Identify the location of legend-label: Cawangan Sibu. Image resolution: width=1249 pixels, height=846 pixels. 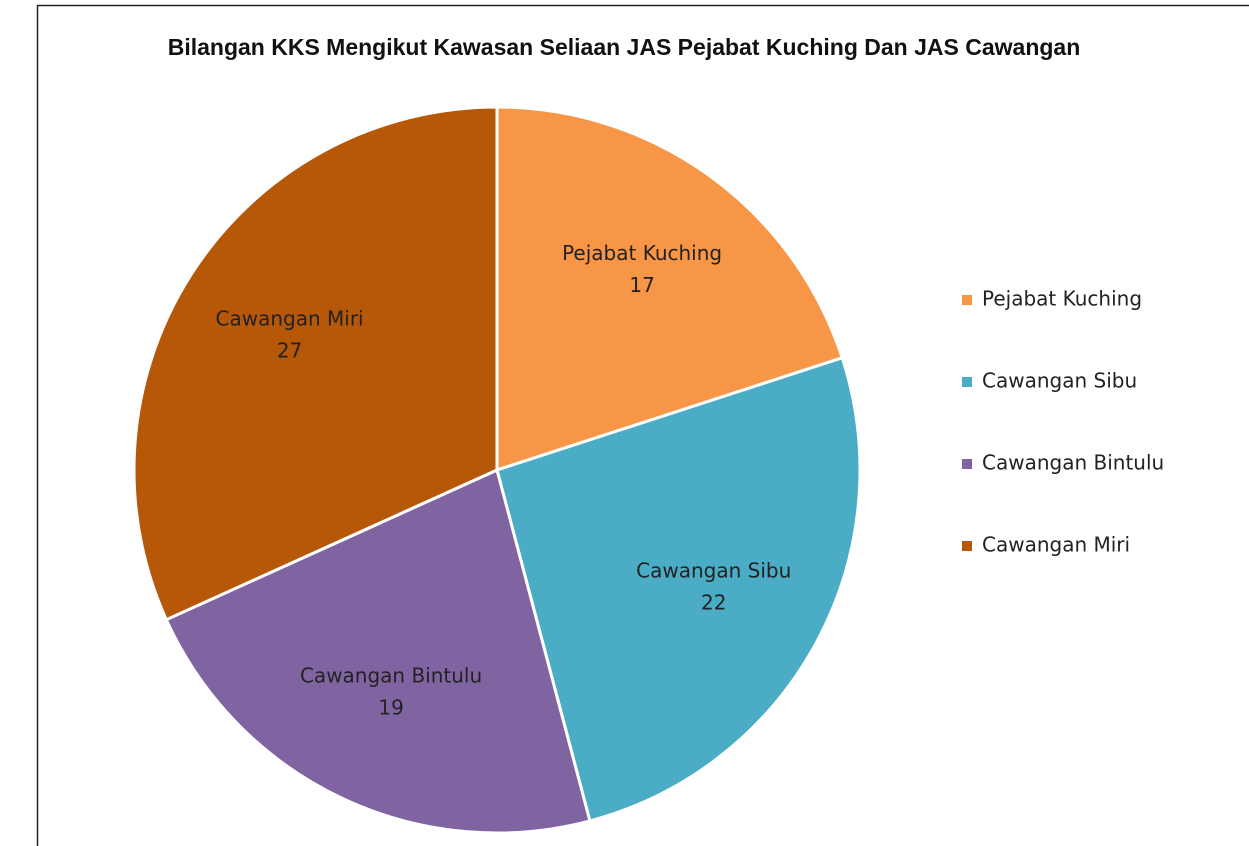
(1059, 381).